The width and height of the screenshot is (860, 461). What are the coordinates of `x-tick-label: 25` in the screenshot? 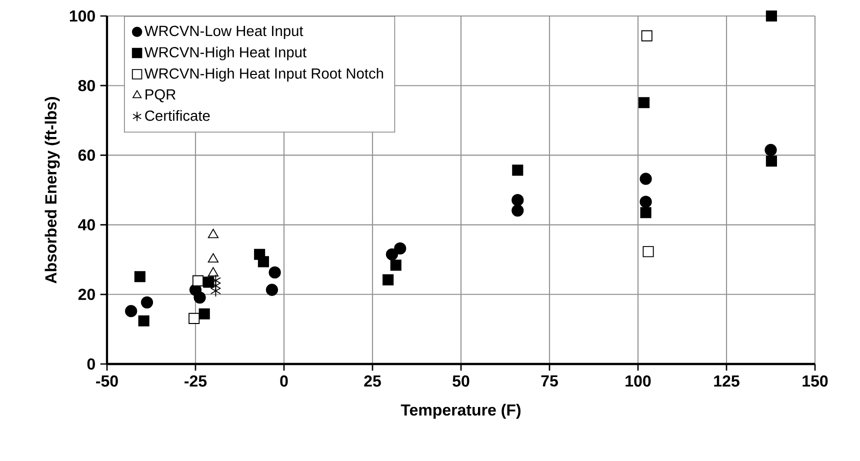 It's located at (372, 381).